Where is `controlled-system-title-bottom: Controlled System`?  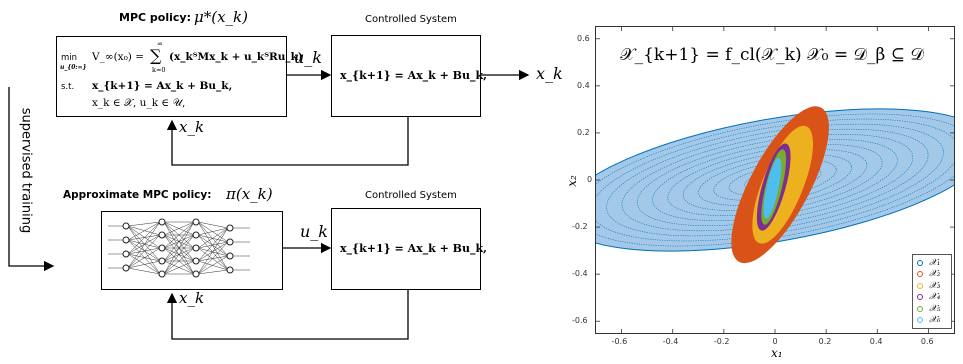 controlled-system-title-bottom: Controlled System is located at coordinates (411, 195).